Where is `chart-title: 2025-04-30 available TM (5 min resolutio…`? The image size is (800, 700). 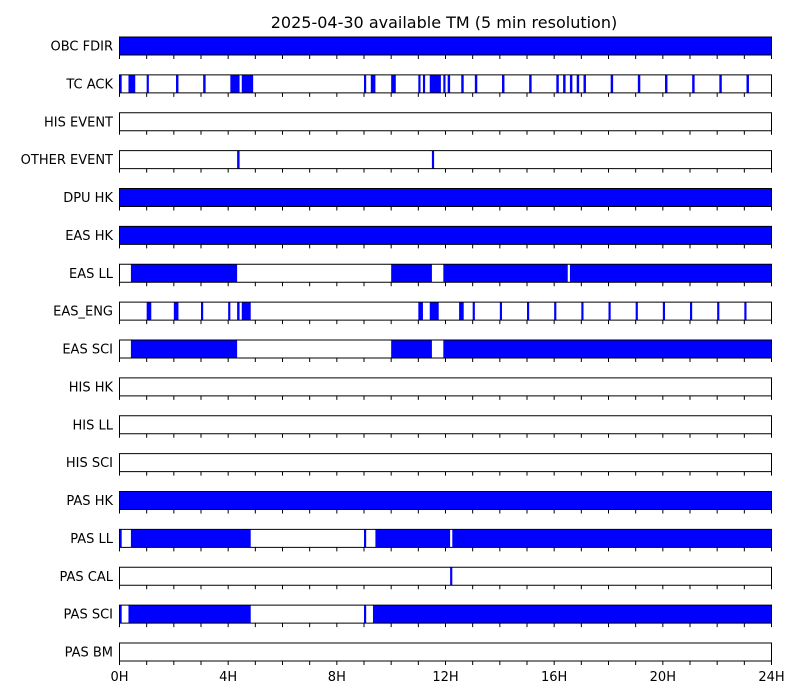 chart-title: 2025-04-30 available TM (5 min resolutio… is located at coordinates (444, 22).